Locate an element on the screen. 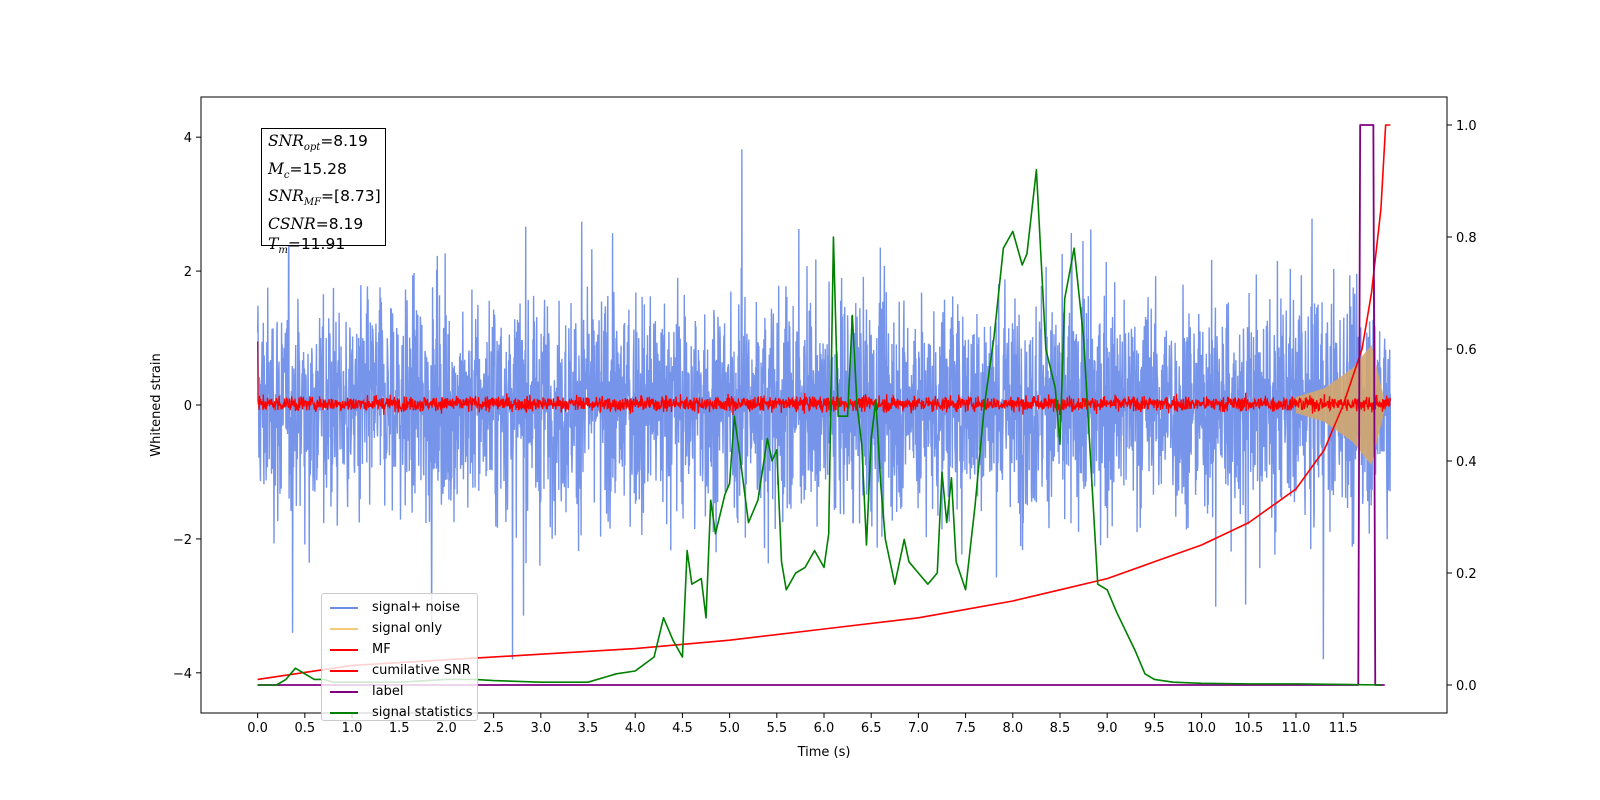  x-tick-label: 7.5 is located at coordinates (965, 728).